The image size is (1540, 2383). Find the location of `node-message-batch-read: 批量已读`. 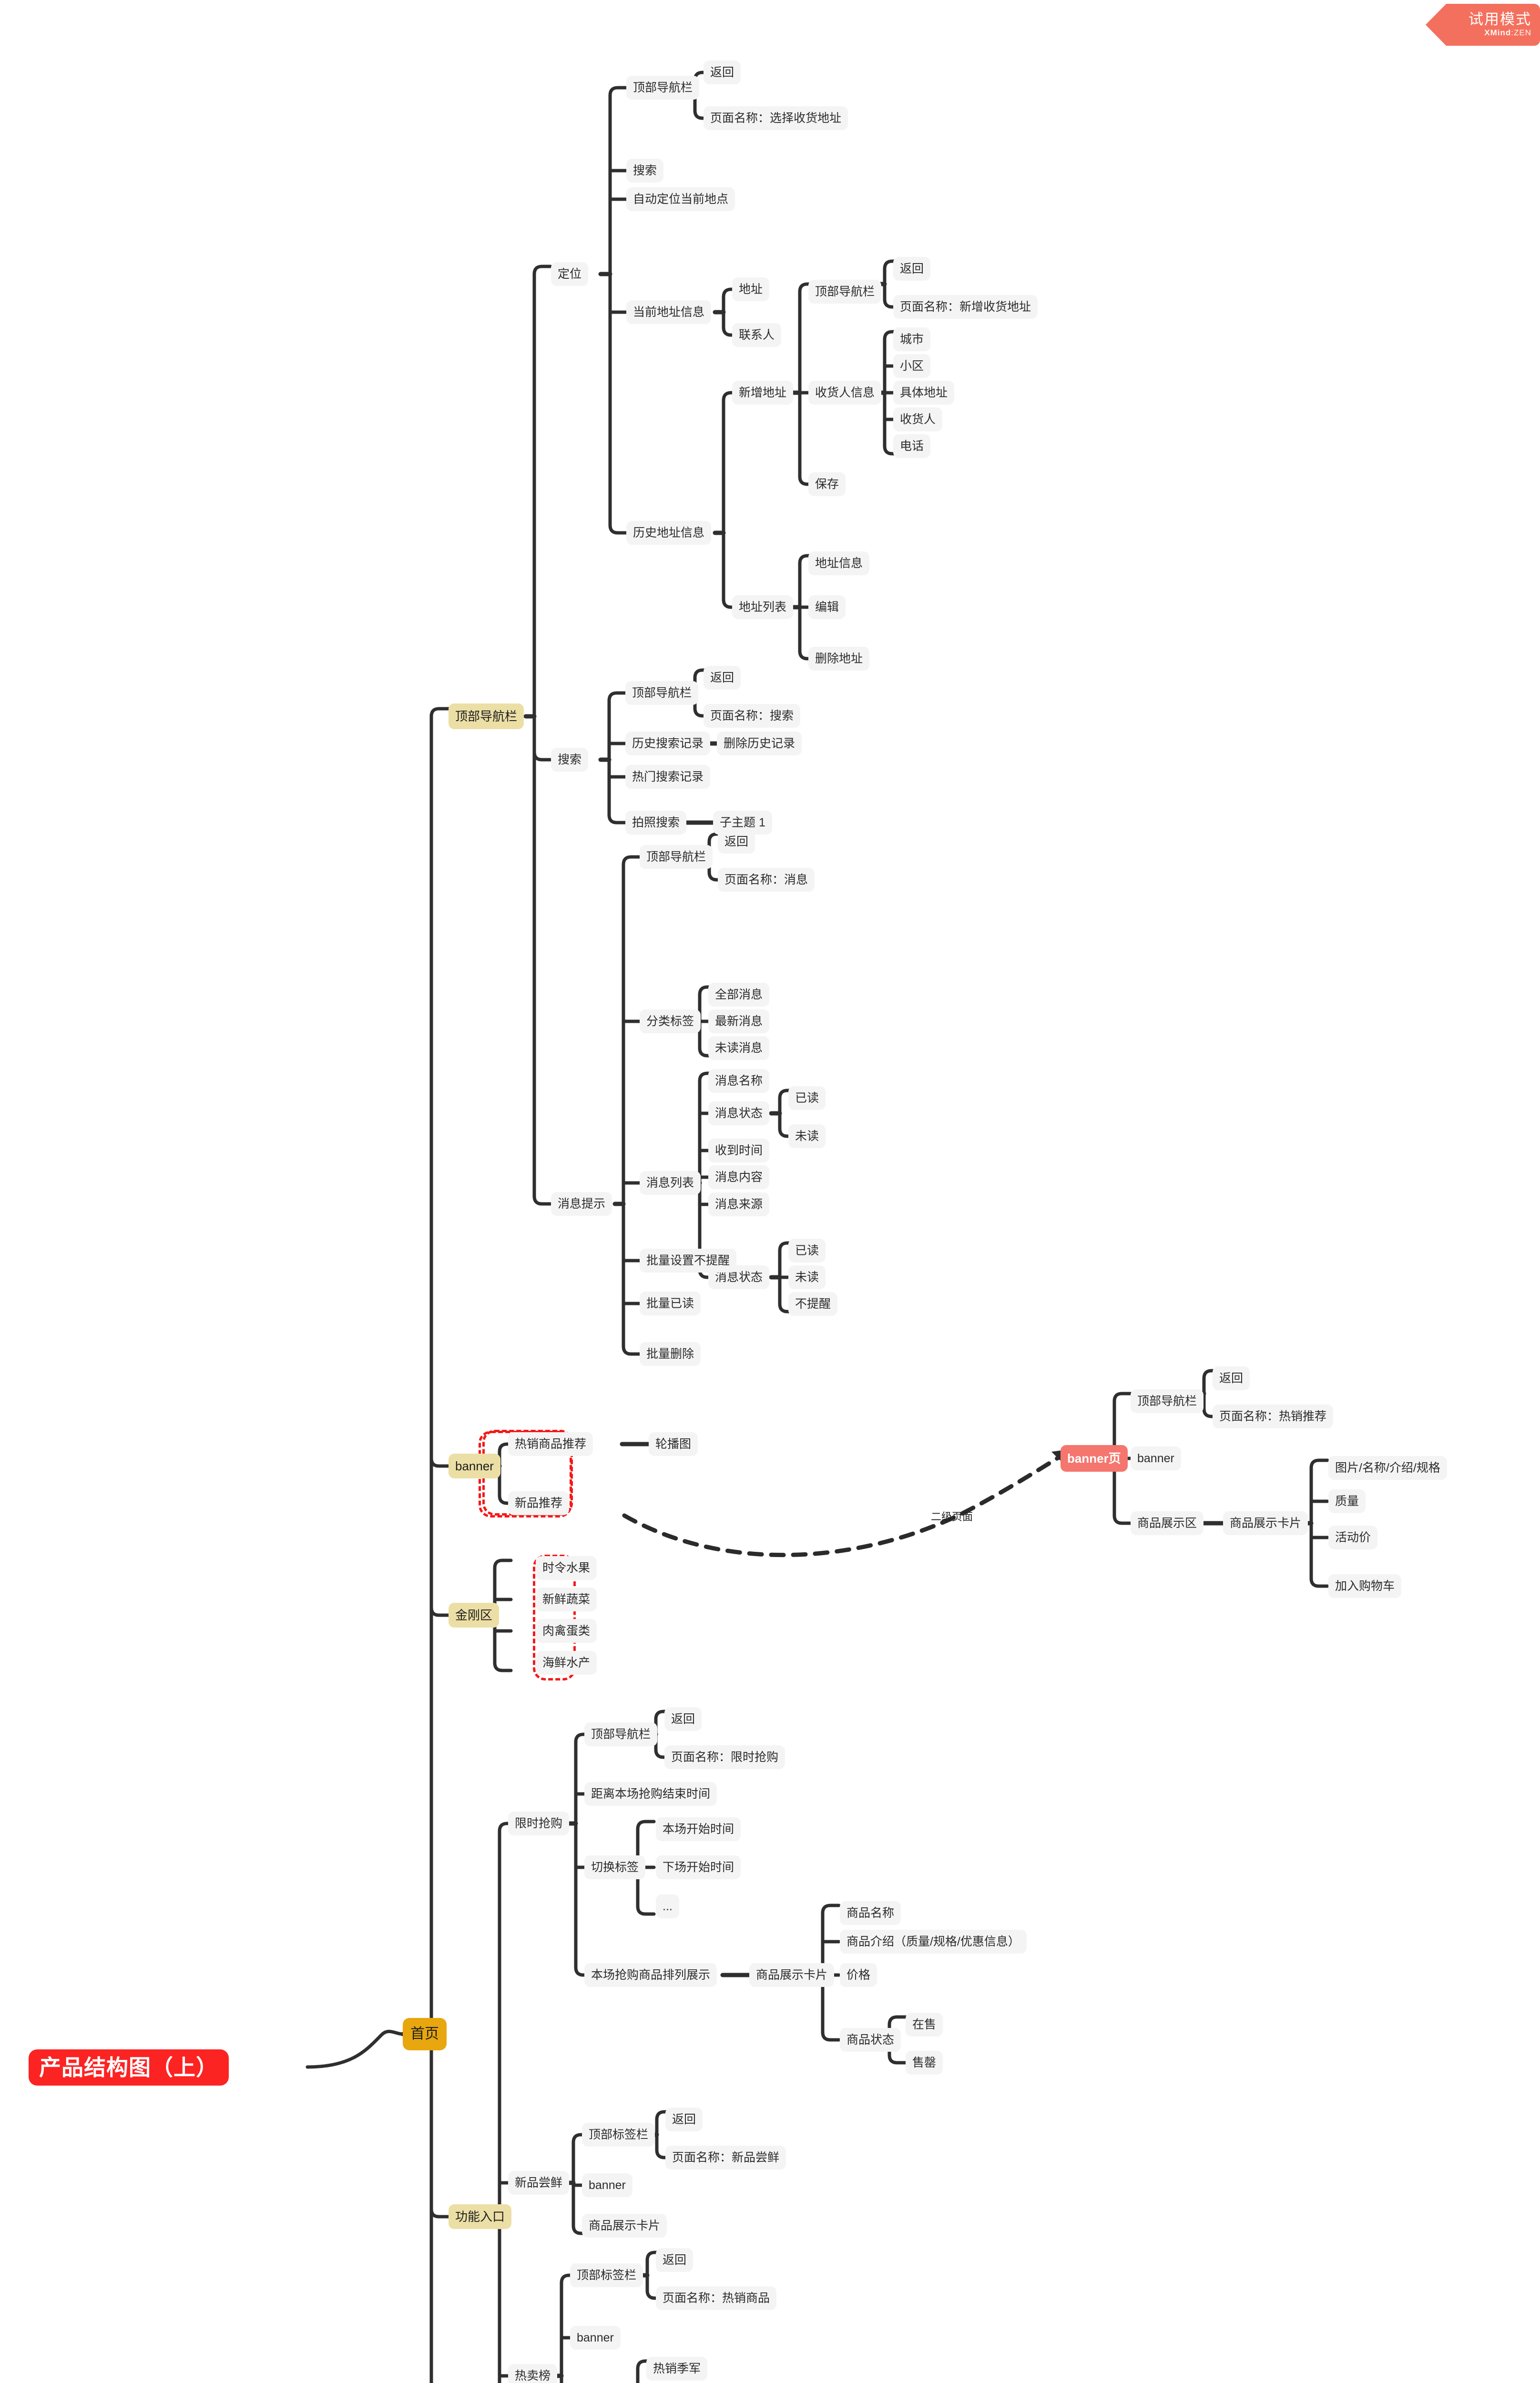

node-message-batch-read: 批量已读 is located at coordinates (670, 1303).